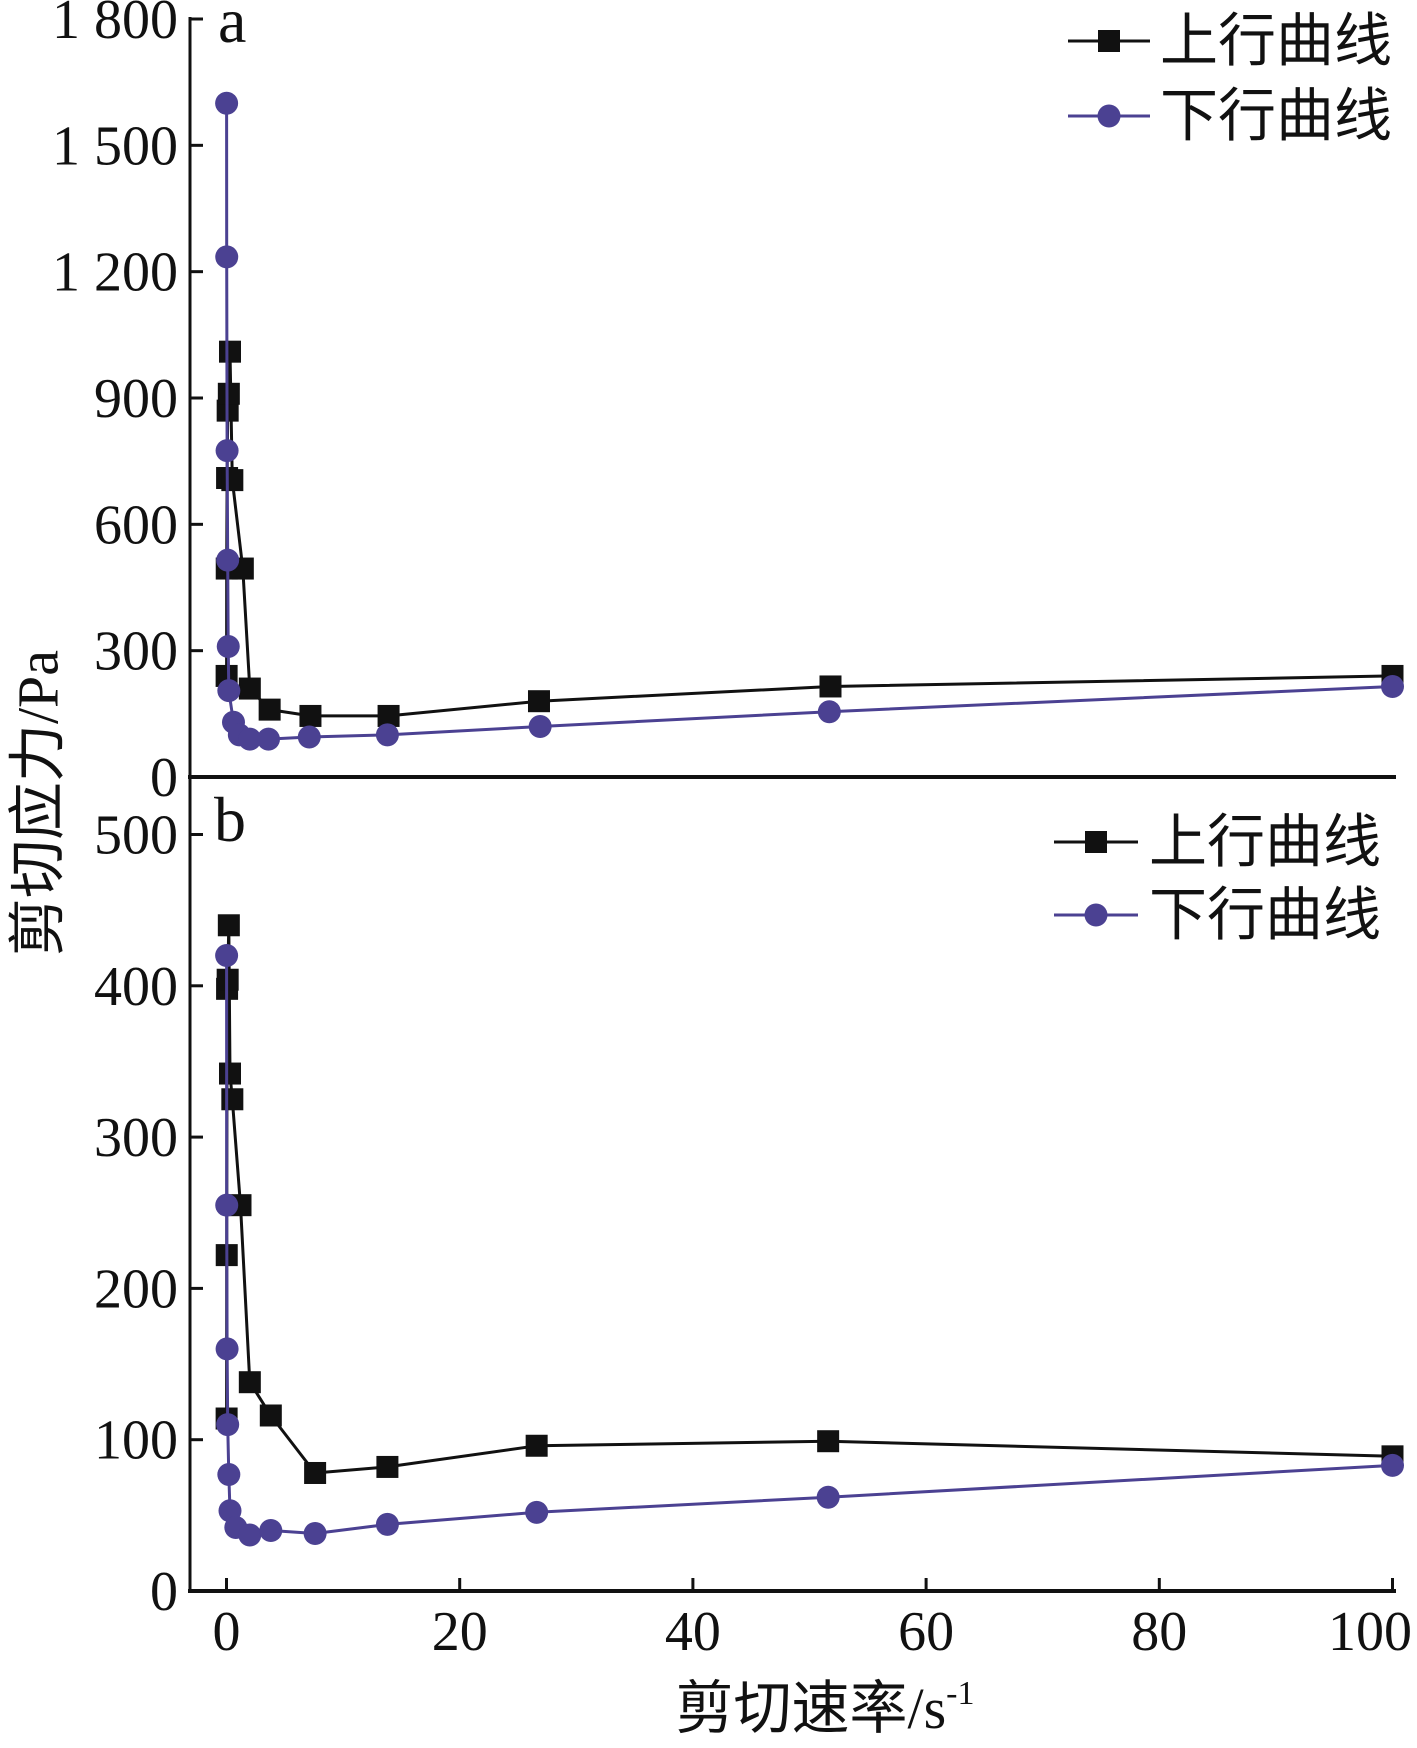 This screenshot has width=1417, height=1748. I want to click on legend-b-down-label: 下行曲线, so click(1265, 915).